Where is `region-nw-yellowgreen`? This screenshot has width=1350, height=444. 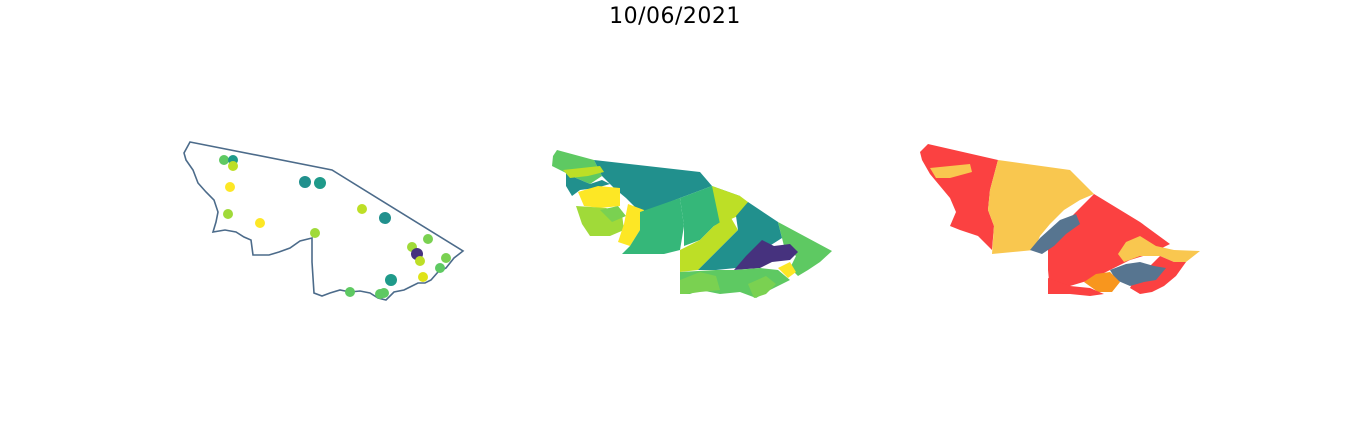
region-nw-yellowgreen is located at coordinates (583, 172).